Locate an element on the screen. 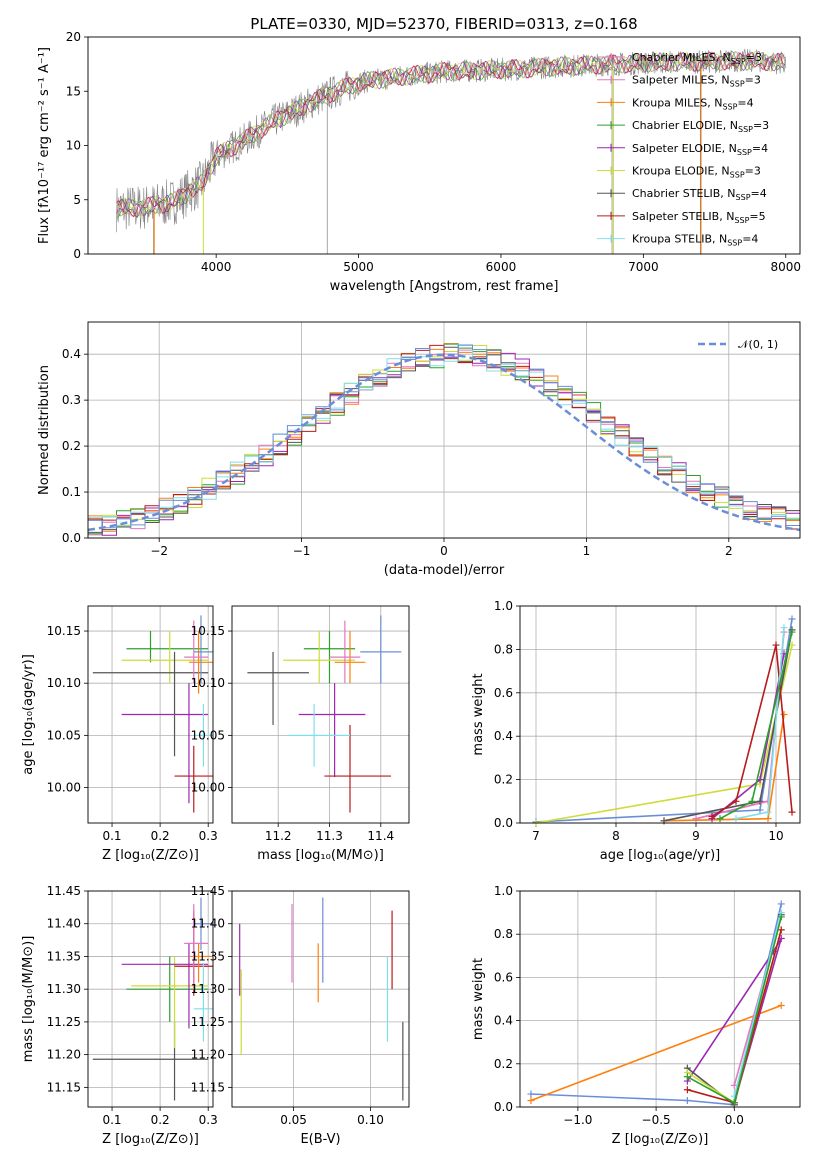 This screenshot has width=819, height=1170. y-tick-label: 10.15 is located at coordinates (64, 631).